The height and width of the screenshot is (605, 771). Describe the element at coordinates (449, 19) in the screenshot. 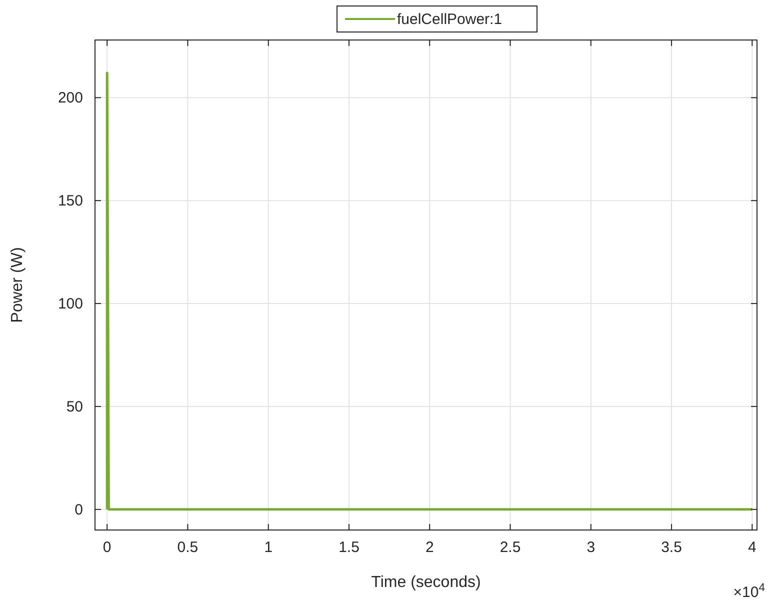

I see `legend-label: fuelCellPower:1` at that location.